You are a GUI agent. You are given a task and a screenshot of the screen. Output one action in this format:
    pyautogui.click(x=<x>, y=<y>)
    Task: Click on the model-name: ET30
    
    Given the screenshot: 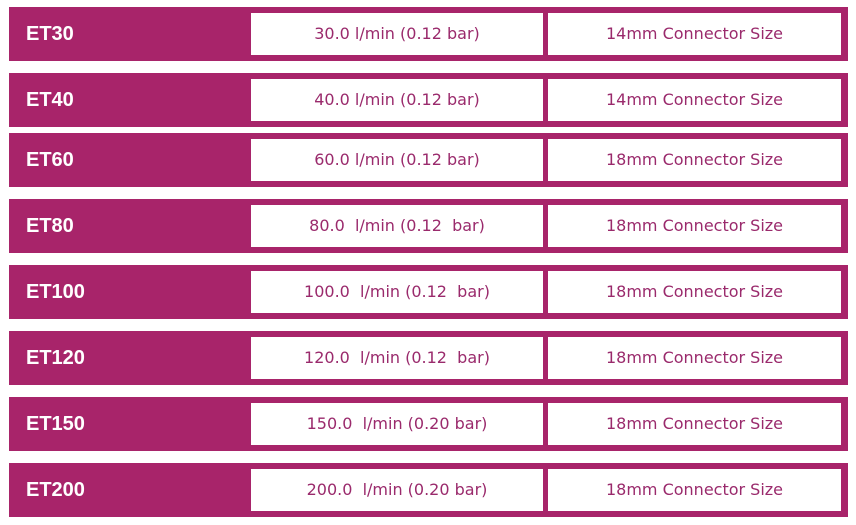 What is the action you would take?
    pyautogui.click(x=50, y=34)
    